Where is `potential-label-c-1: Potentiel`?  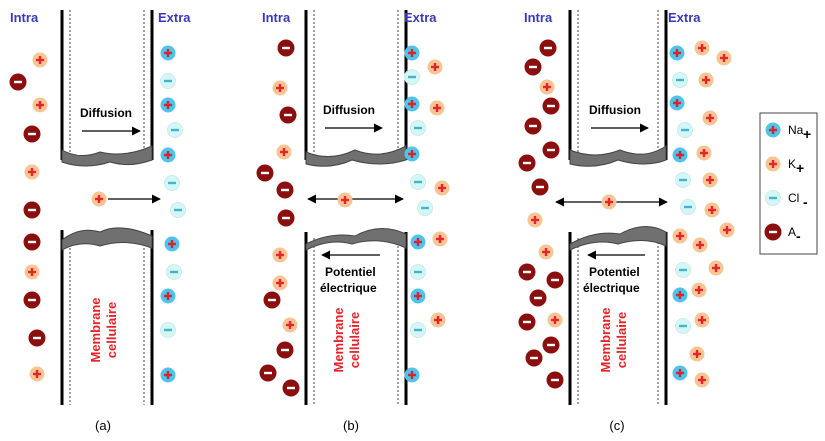 potential-label-c-1: Potentiel is located at coordinates (614, 272).